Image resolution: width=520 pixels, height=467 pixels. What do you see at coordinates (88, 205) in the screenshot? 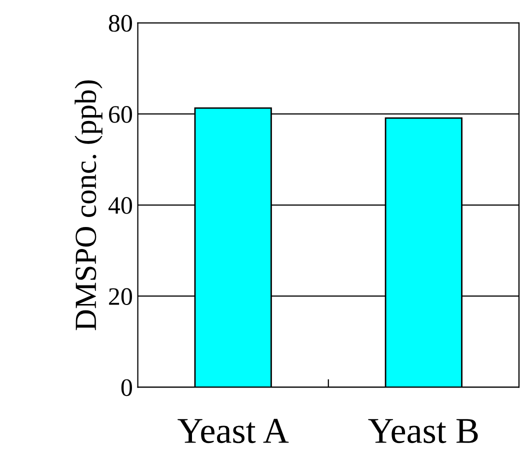
I see `y-axis-title: DMSPO conc. (ppb)` at bounding box center [88, 205].